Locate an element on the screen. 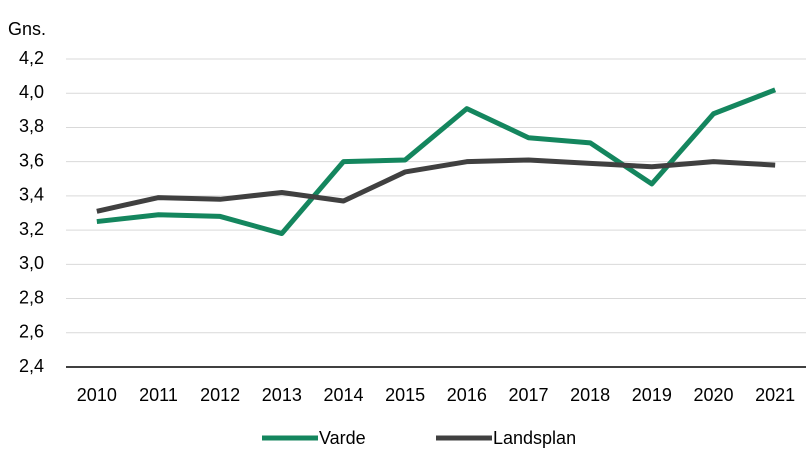 The image size is (809, 450). x-tick-label: 2017 is located at coordinates (528, 395).